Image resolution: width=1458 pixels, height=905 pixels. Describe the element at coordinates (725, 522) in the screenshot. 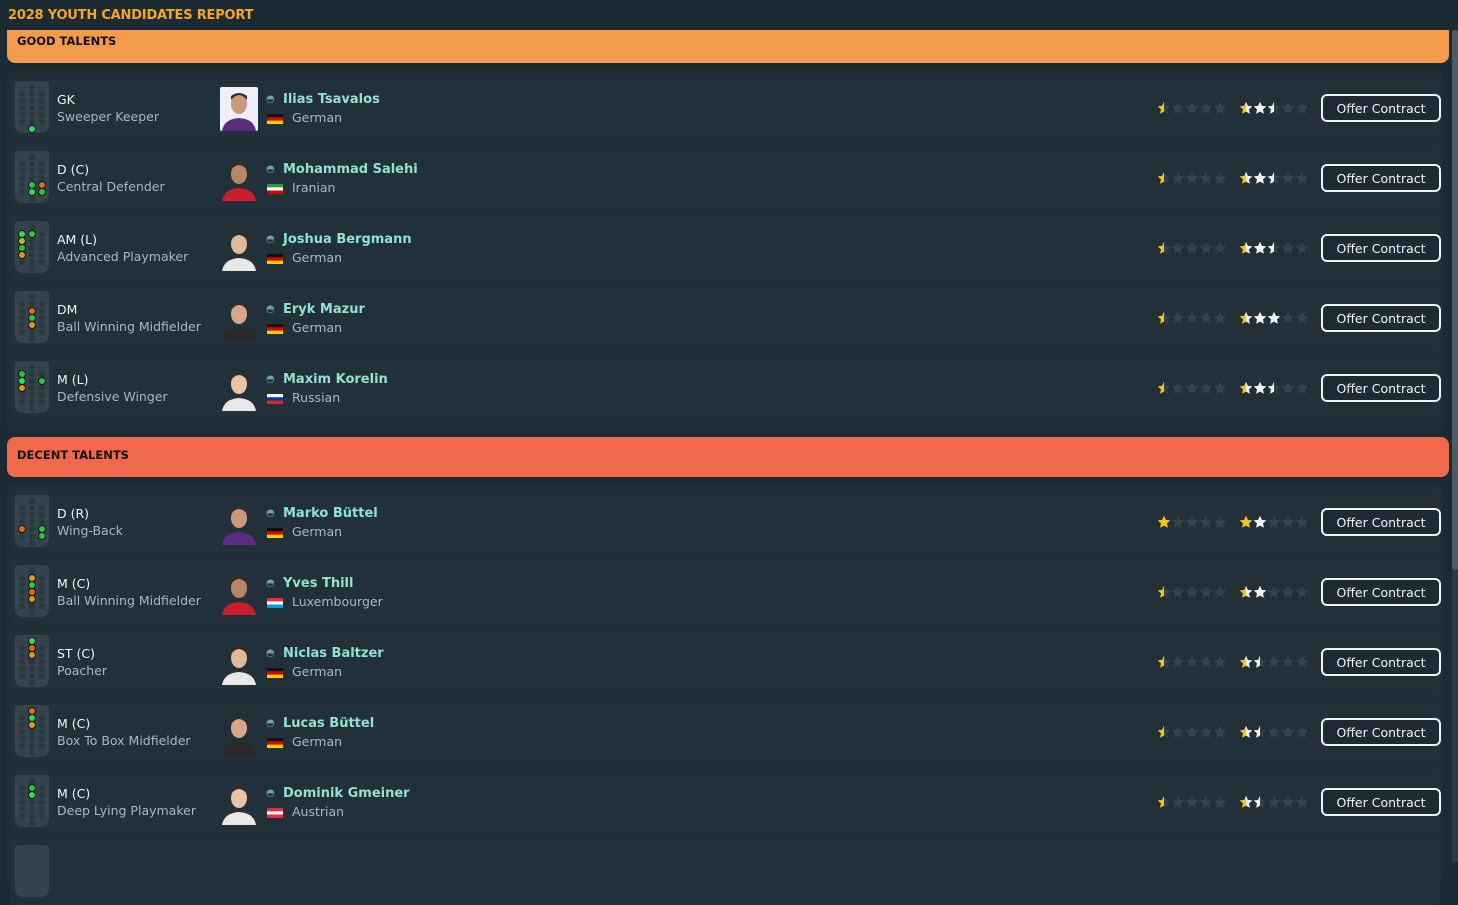

I see `player-row: D (R) Wing-Back ◓ Marko Büttel German` at that location.